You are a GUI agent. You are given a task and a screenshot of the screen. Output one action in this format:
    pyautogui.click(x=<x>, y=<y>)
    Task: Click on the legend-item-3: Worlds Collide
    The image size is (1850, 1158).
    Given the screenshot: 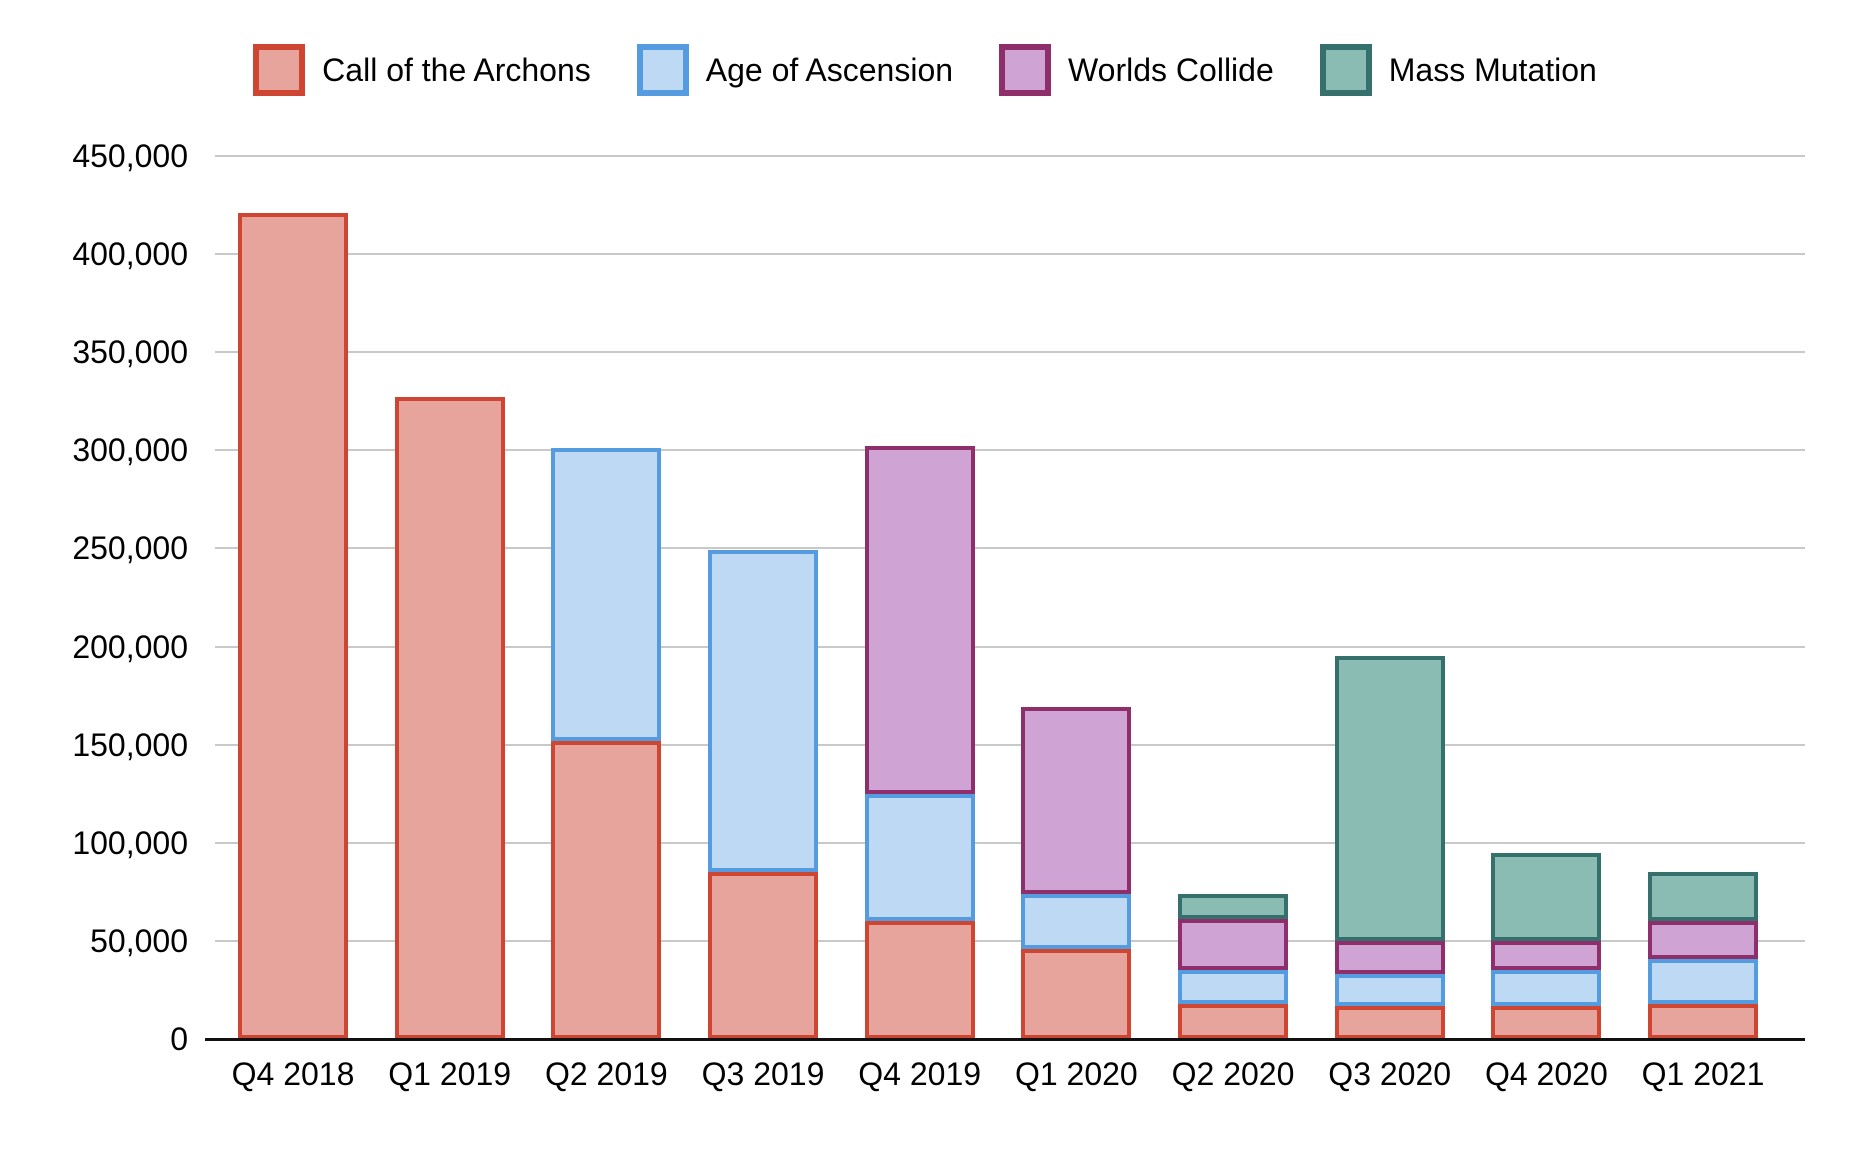 What is the action you would take?
    pyautogui.click(x=1136, y=70)
    